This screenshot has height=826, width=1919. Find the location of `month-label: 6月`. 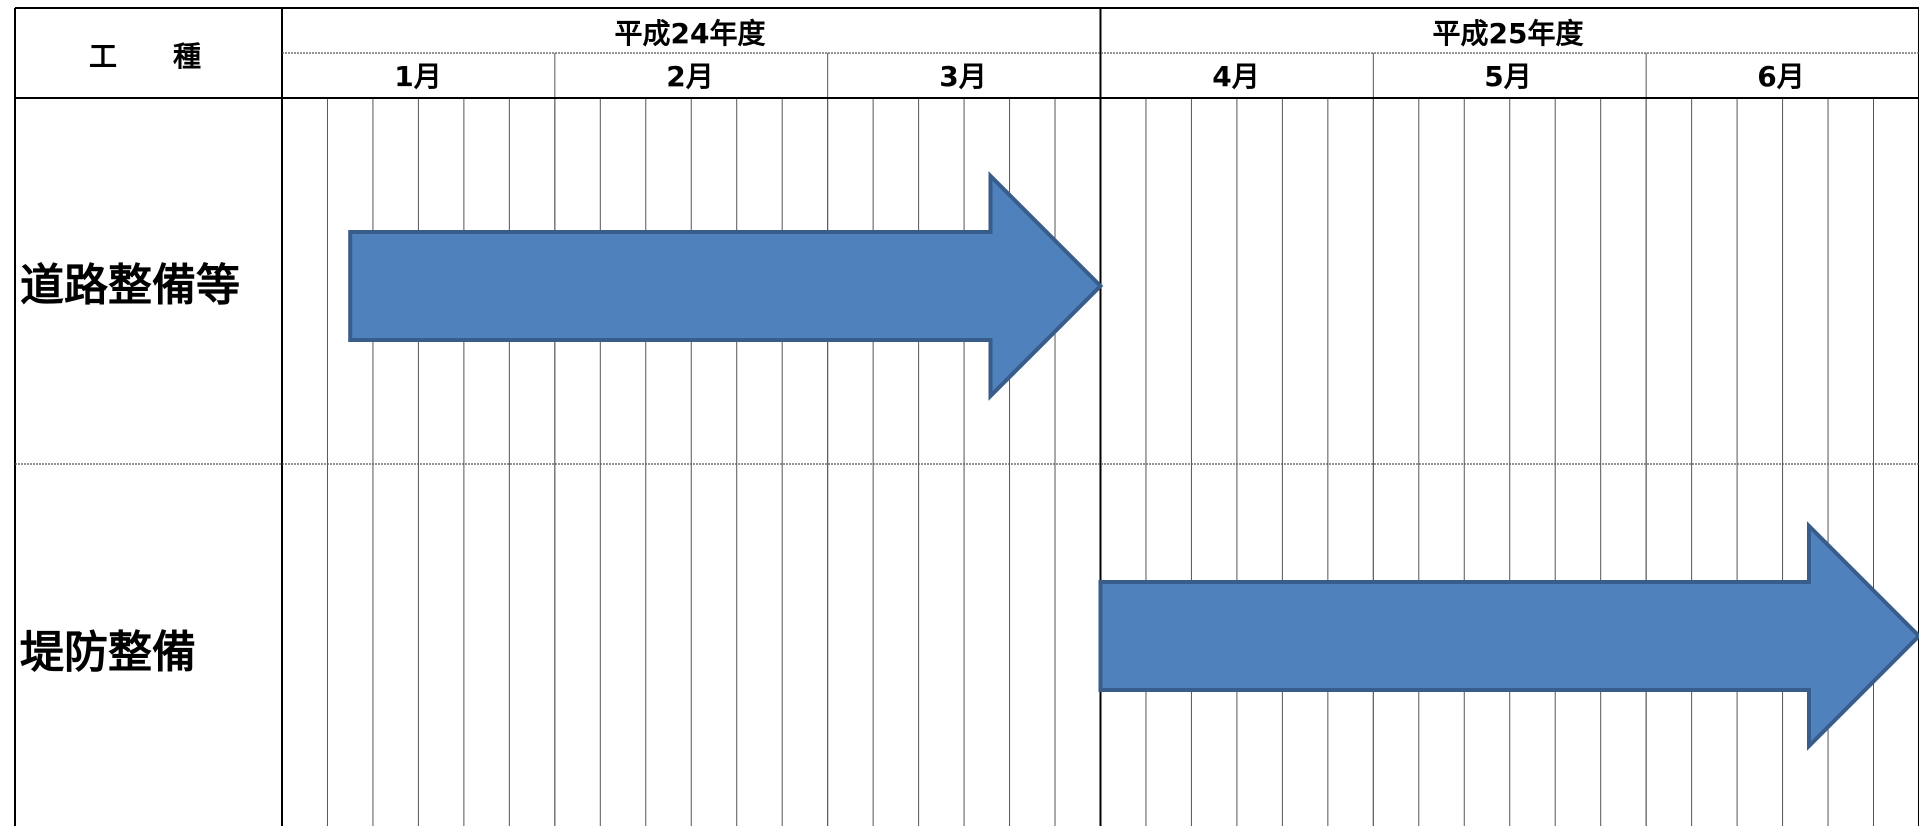

month-label: 6月 is located at coordinates (1780, 76).